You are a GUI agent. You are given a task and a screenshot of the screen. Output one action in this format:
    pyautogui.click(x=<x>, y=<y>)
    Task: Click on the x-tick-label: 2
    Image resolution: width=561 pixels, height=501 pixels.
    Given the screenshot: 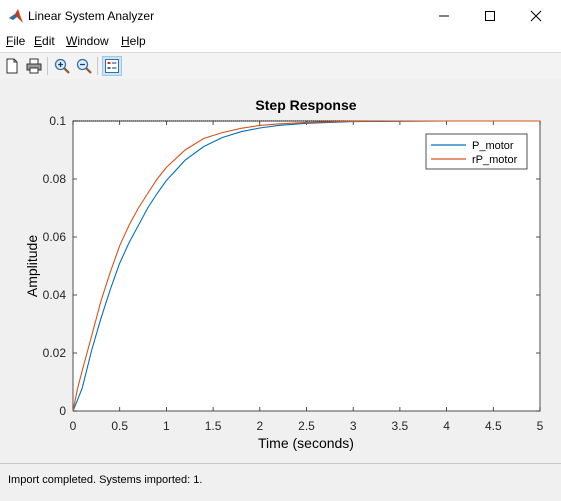 What is the action you would take?
    pyautogui.click(x=259, y=426)
    